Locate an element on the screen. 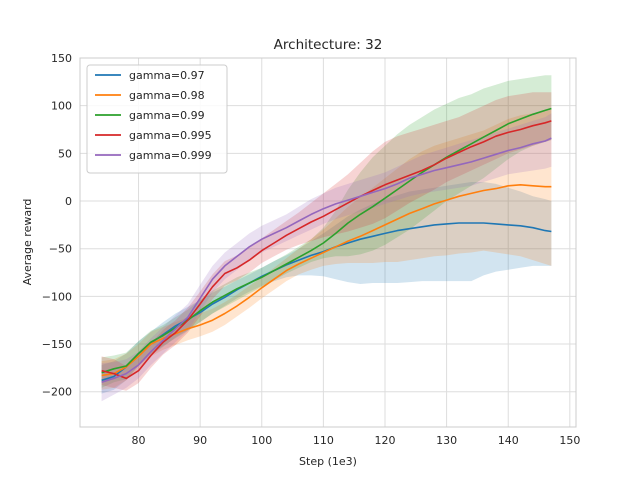 This screenshot has width=640, height=480. y-tick-label: 50 is located at coordinates (65, 153).